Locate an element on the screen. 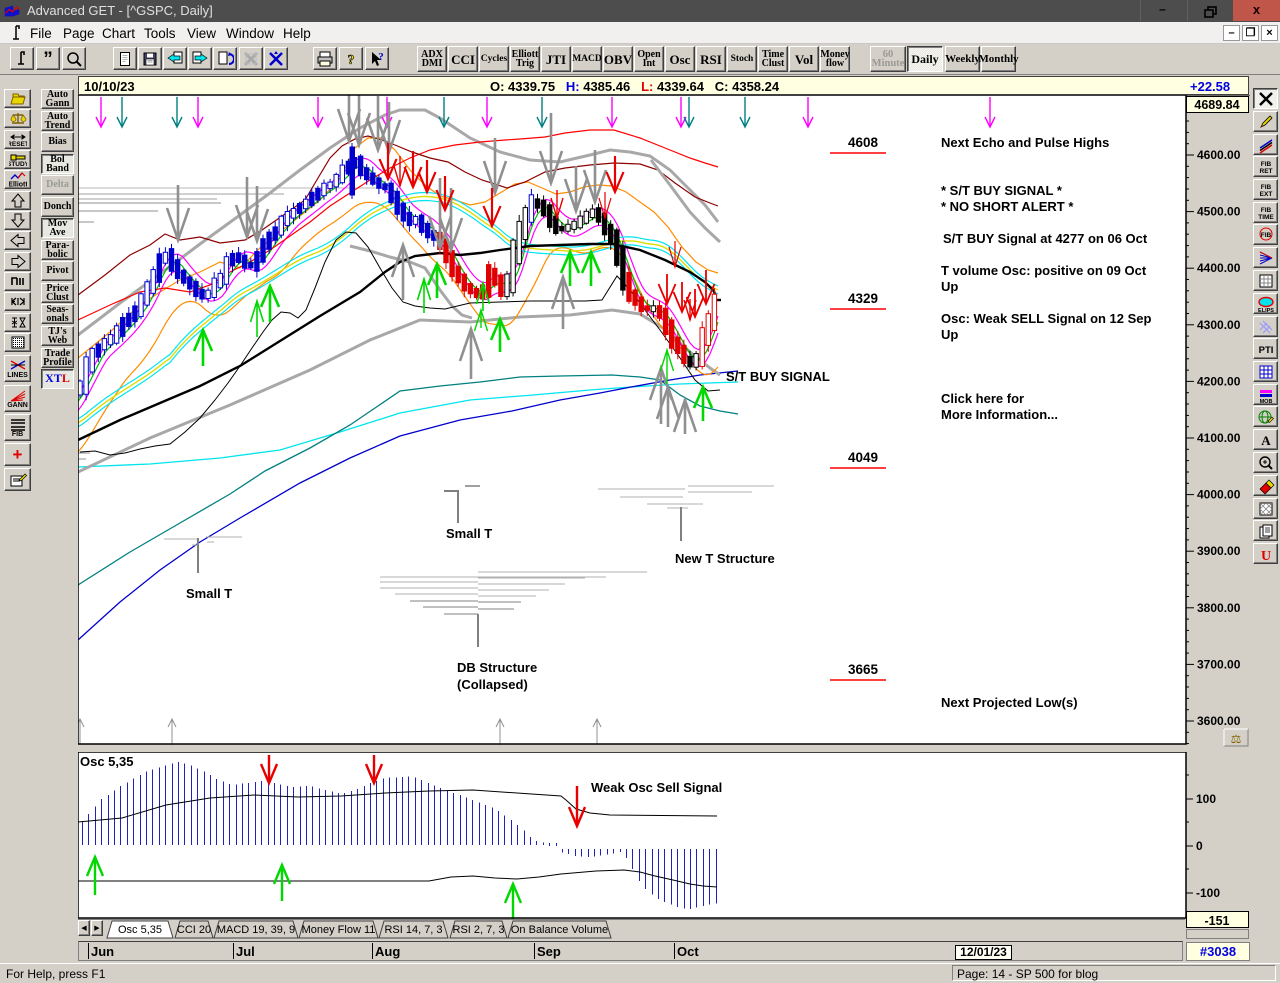  svg-text: Elliott is located at coordinates (18, 185).